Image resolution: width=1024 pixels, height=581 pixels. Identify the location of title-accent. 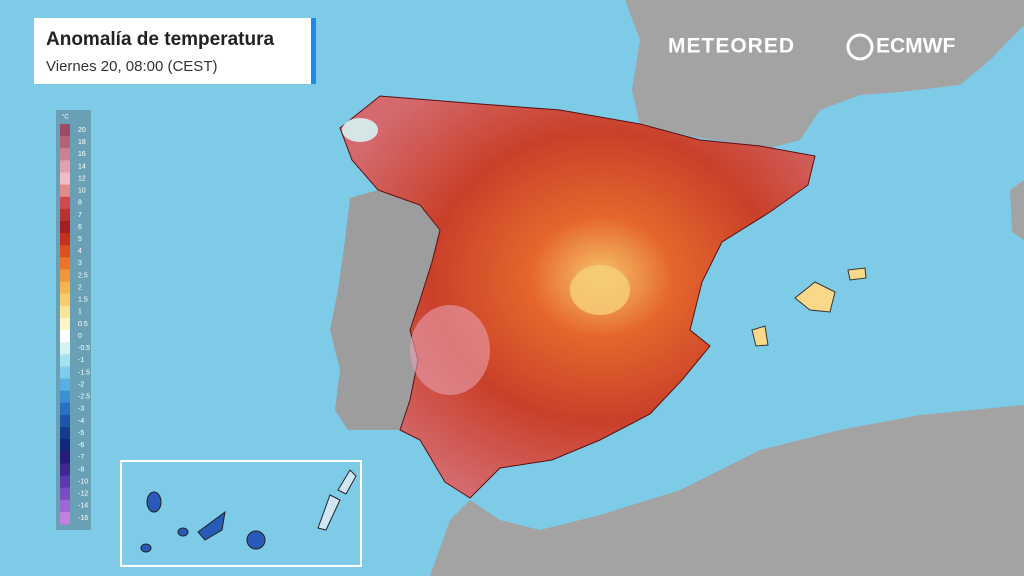
(313, 51).